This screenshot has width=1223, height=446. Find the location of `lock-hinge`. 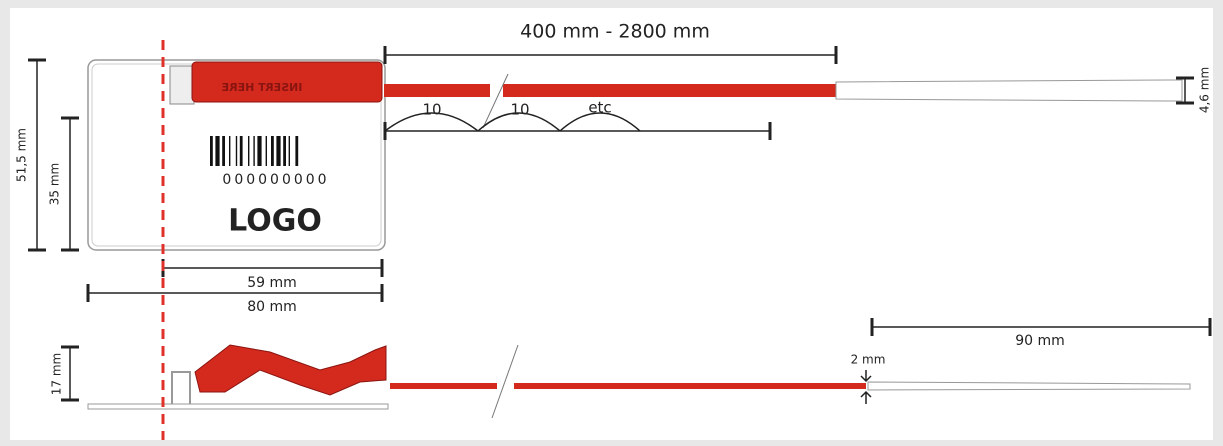

lock-hinge is located at coordinates (182, 85).